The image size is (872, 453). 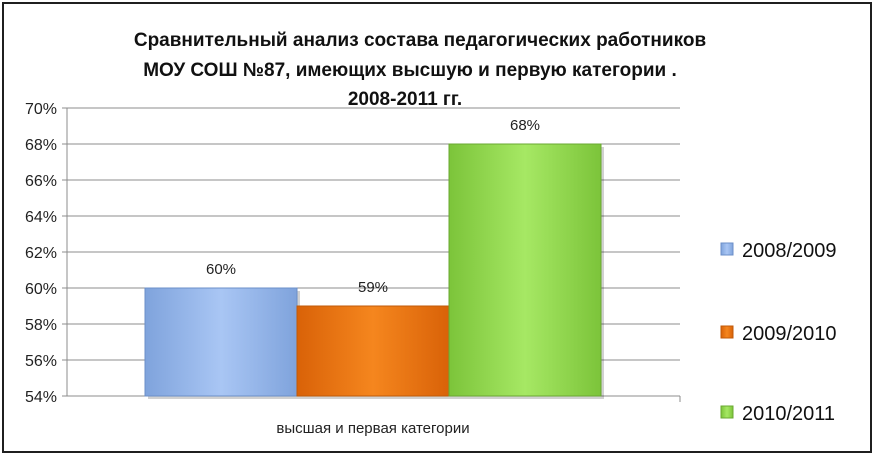 I want to click on y-tick-label: 70%, so click(x=41, y=109).